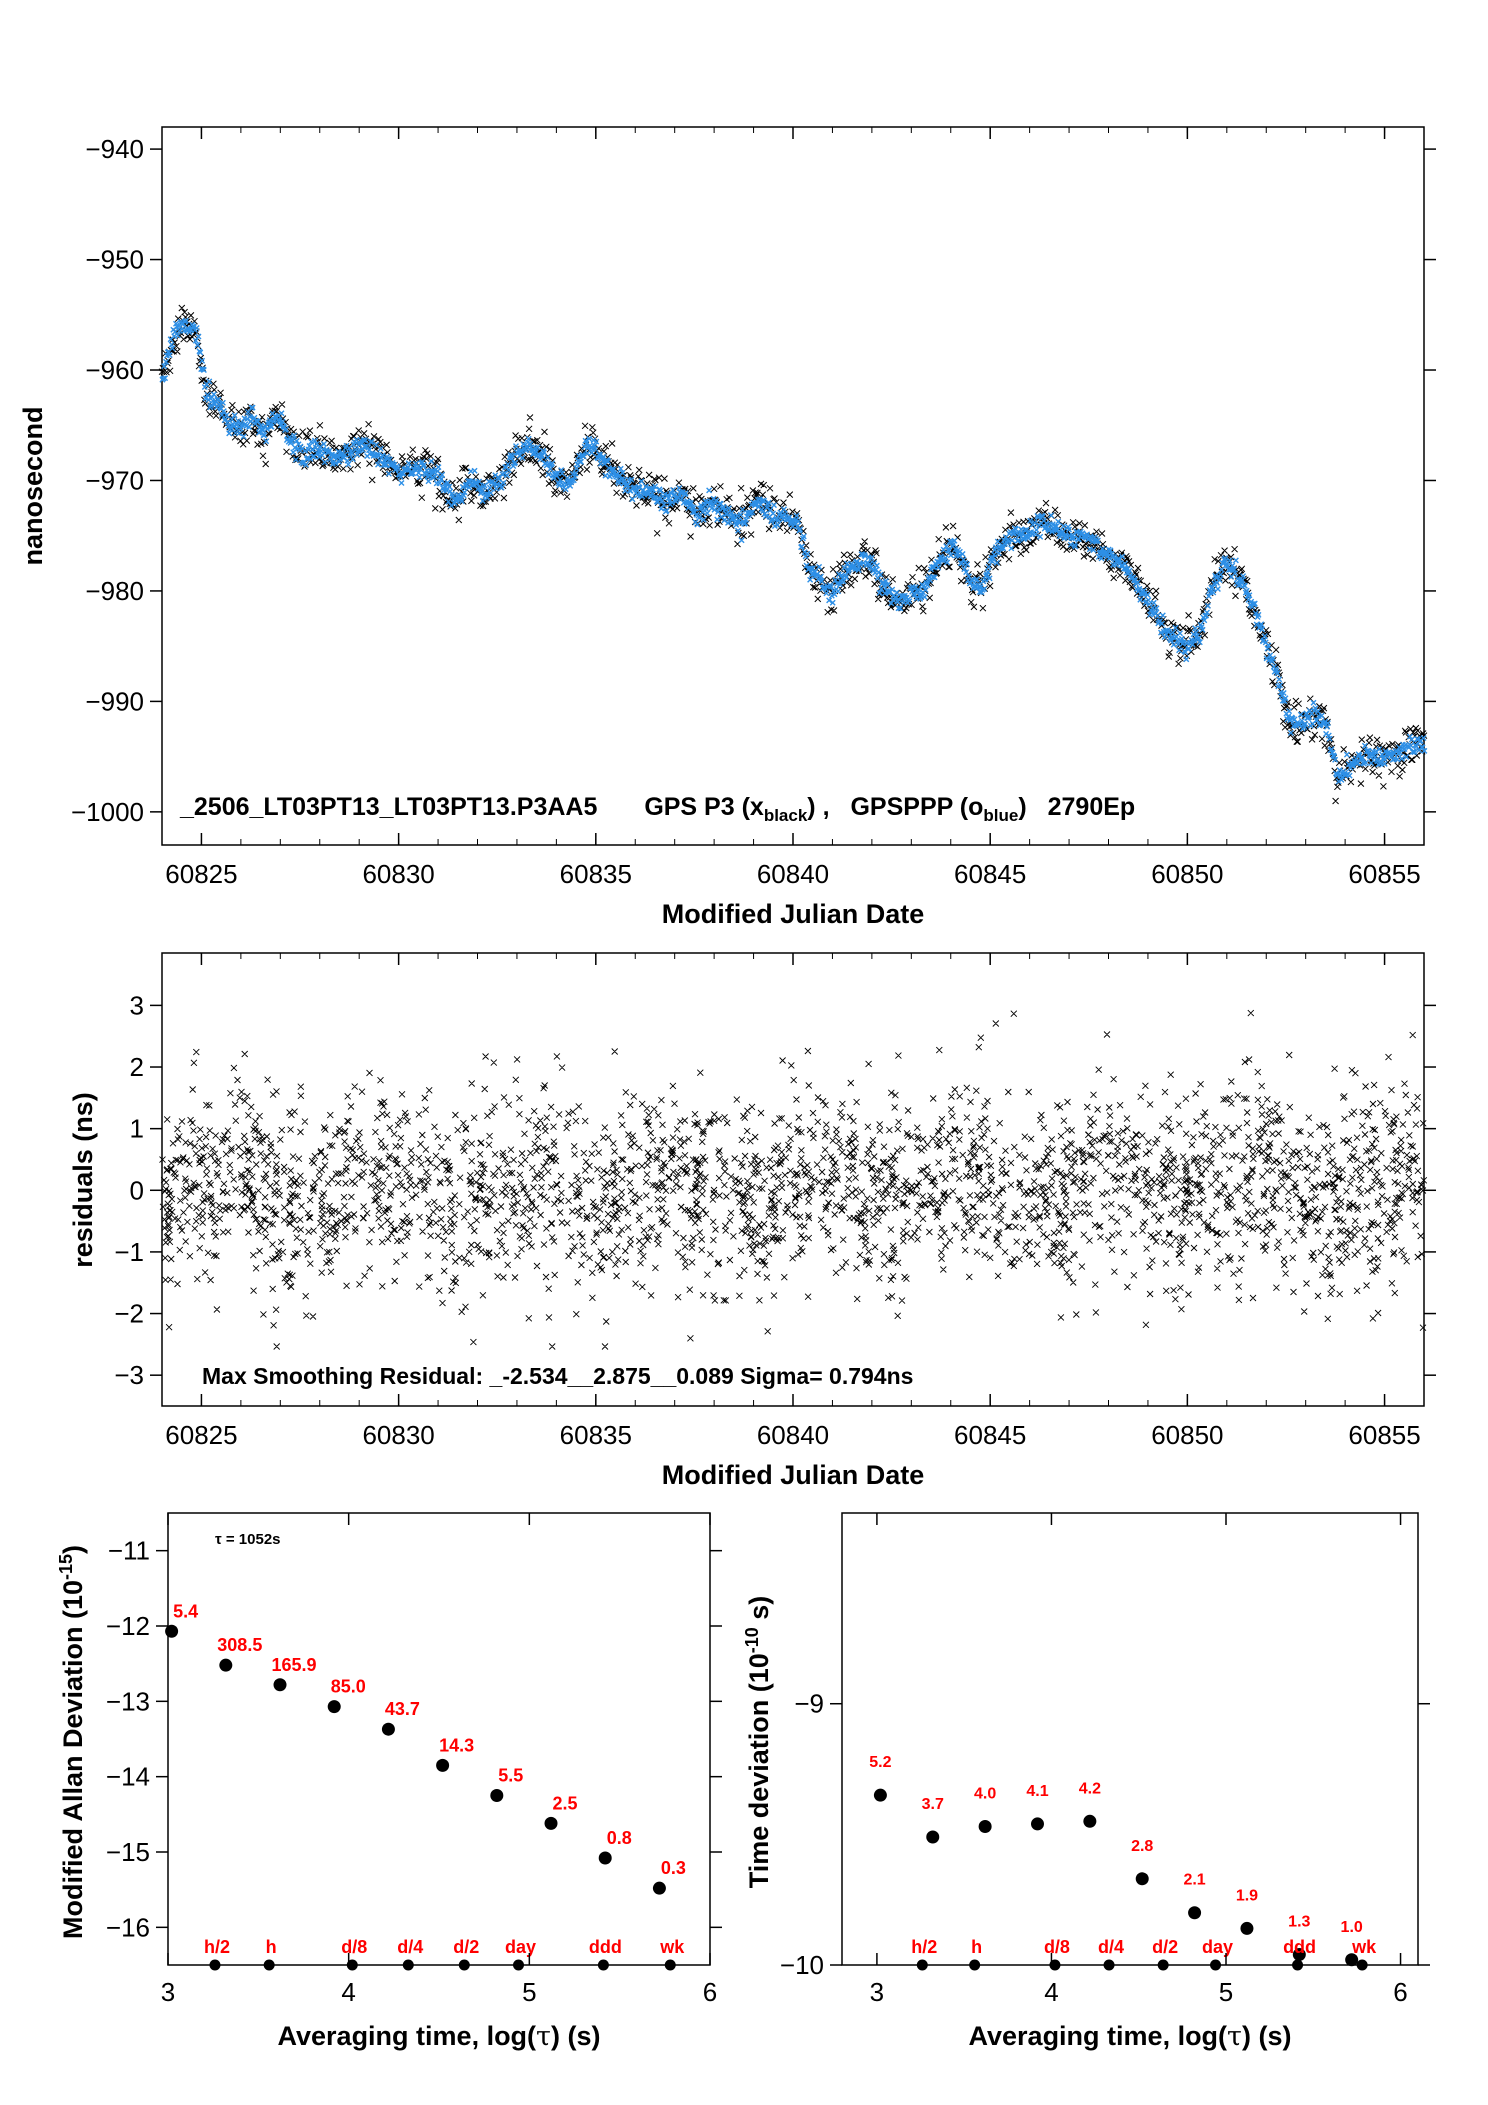 The height and width of the screenshot is (2105, 1488). I want to click on y-tick-label: −9, so click(809, 1704).